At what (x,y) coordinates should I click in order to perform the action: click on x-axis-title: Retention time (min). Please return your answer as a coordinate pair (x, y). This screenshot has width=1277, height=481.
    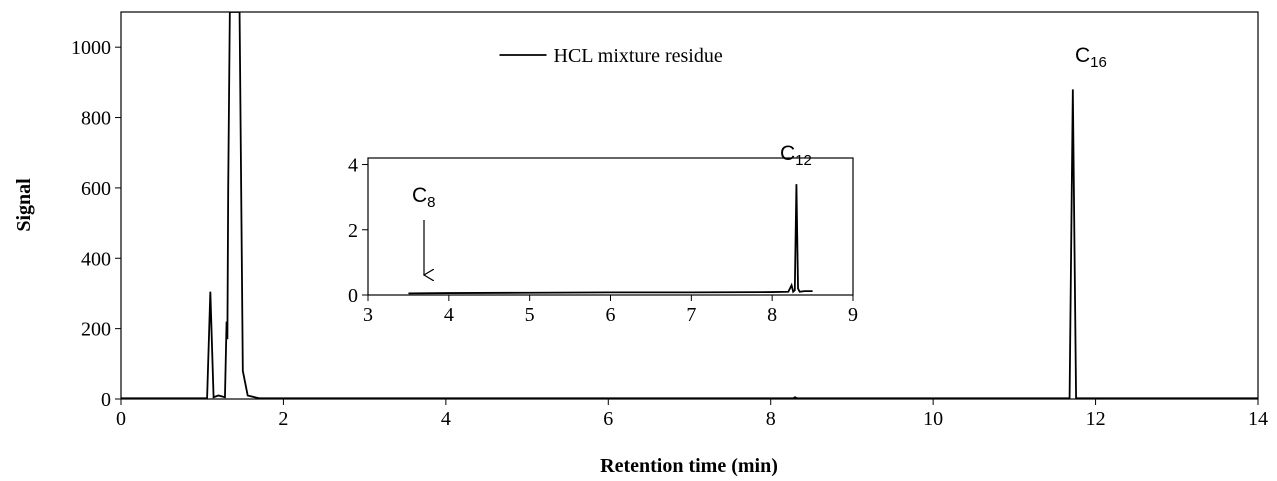
    Looking at the image, I should click on (689, 466).